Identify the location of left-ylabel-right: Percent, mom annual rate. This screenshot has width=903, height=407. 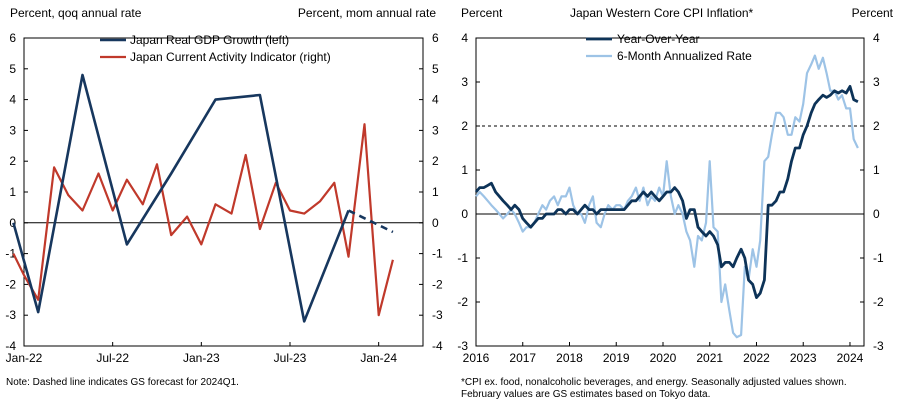
(367, 13).